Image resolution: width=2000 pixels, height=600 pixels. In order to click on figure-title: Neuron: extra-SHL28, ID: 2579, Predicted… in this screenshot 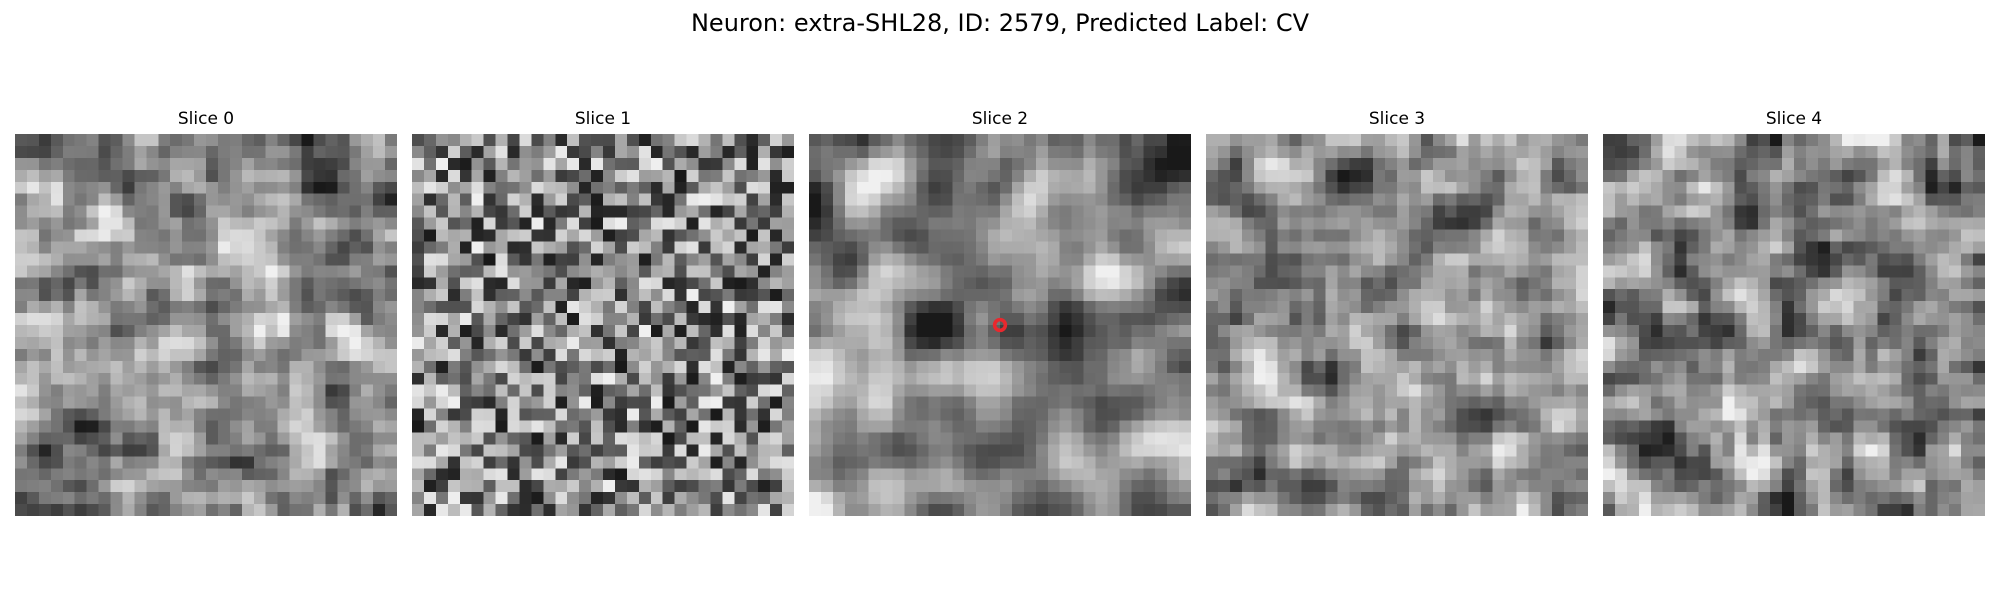, I will do `click(1000, 23)`.